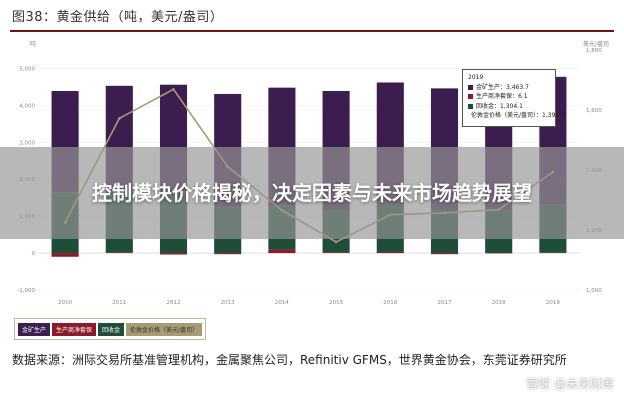  What do you see at coordinates (553, 303) in the screenshot?
I see `x-tick-label: 2019` at bounding box center [553, 303].